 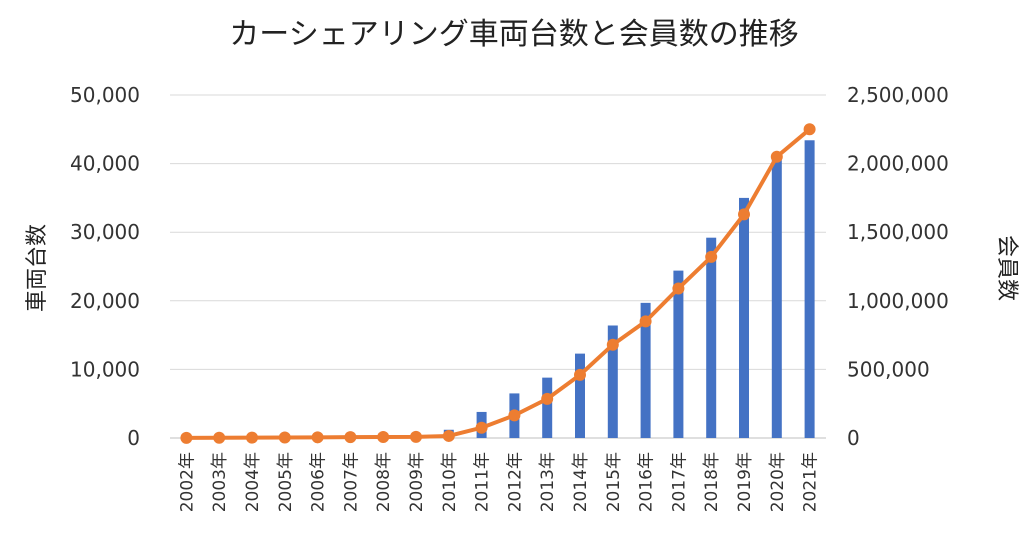 What do you see at coordinates (888, 369) in the screenshot?
I see `right-tick-label: 500,000` at bounding box center [888, 369].